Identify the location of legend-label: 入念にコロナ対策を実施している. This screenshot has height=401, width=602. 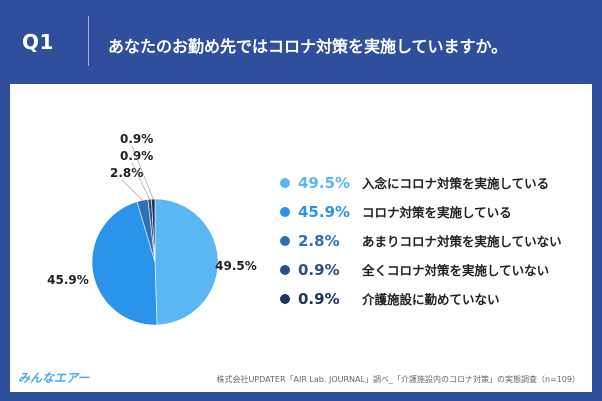
(456, 183).